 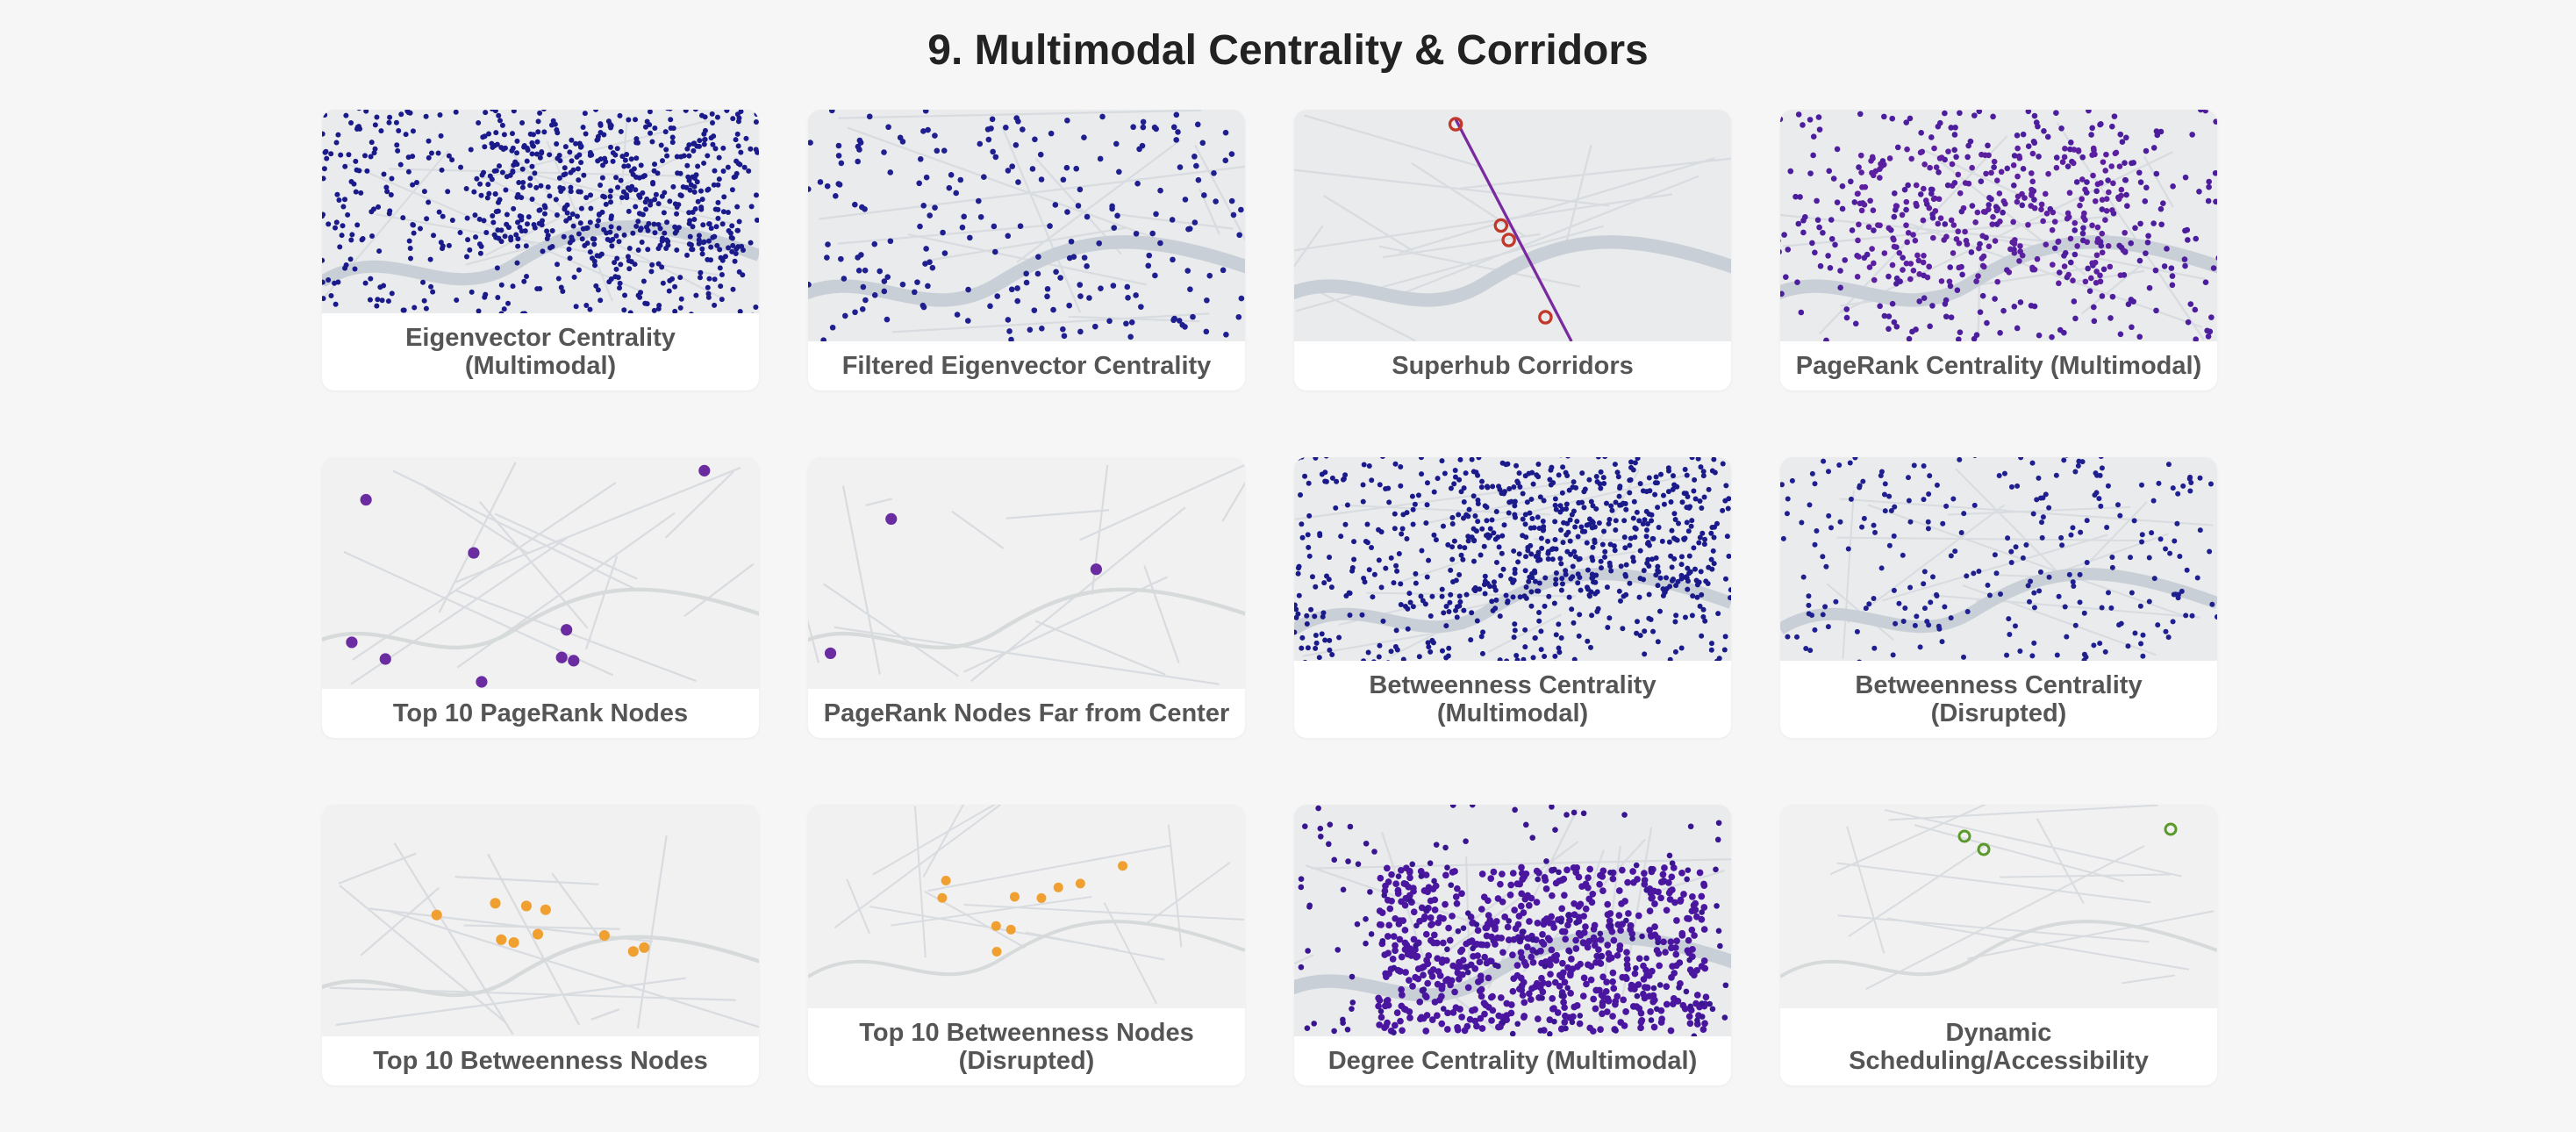 I want to click on map-card: PageRank Nodes Far from Center, so click(x=1026, y=597).